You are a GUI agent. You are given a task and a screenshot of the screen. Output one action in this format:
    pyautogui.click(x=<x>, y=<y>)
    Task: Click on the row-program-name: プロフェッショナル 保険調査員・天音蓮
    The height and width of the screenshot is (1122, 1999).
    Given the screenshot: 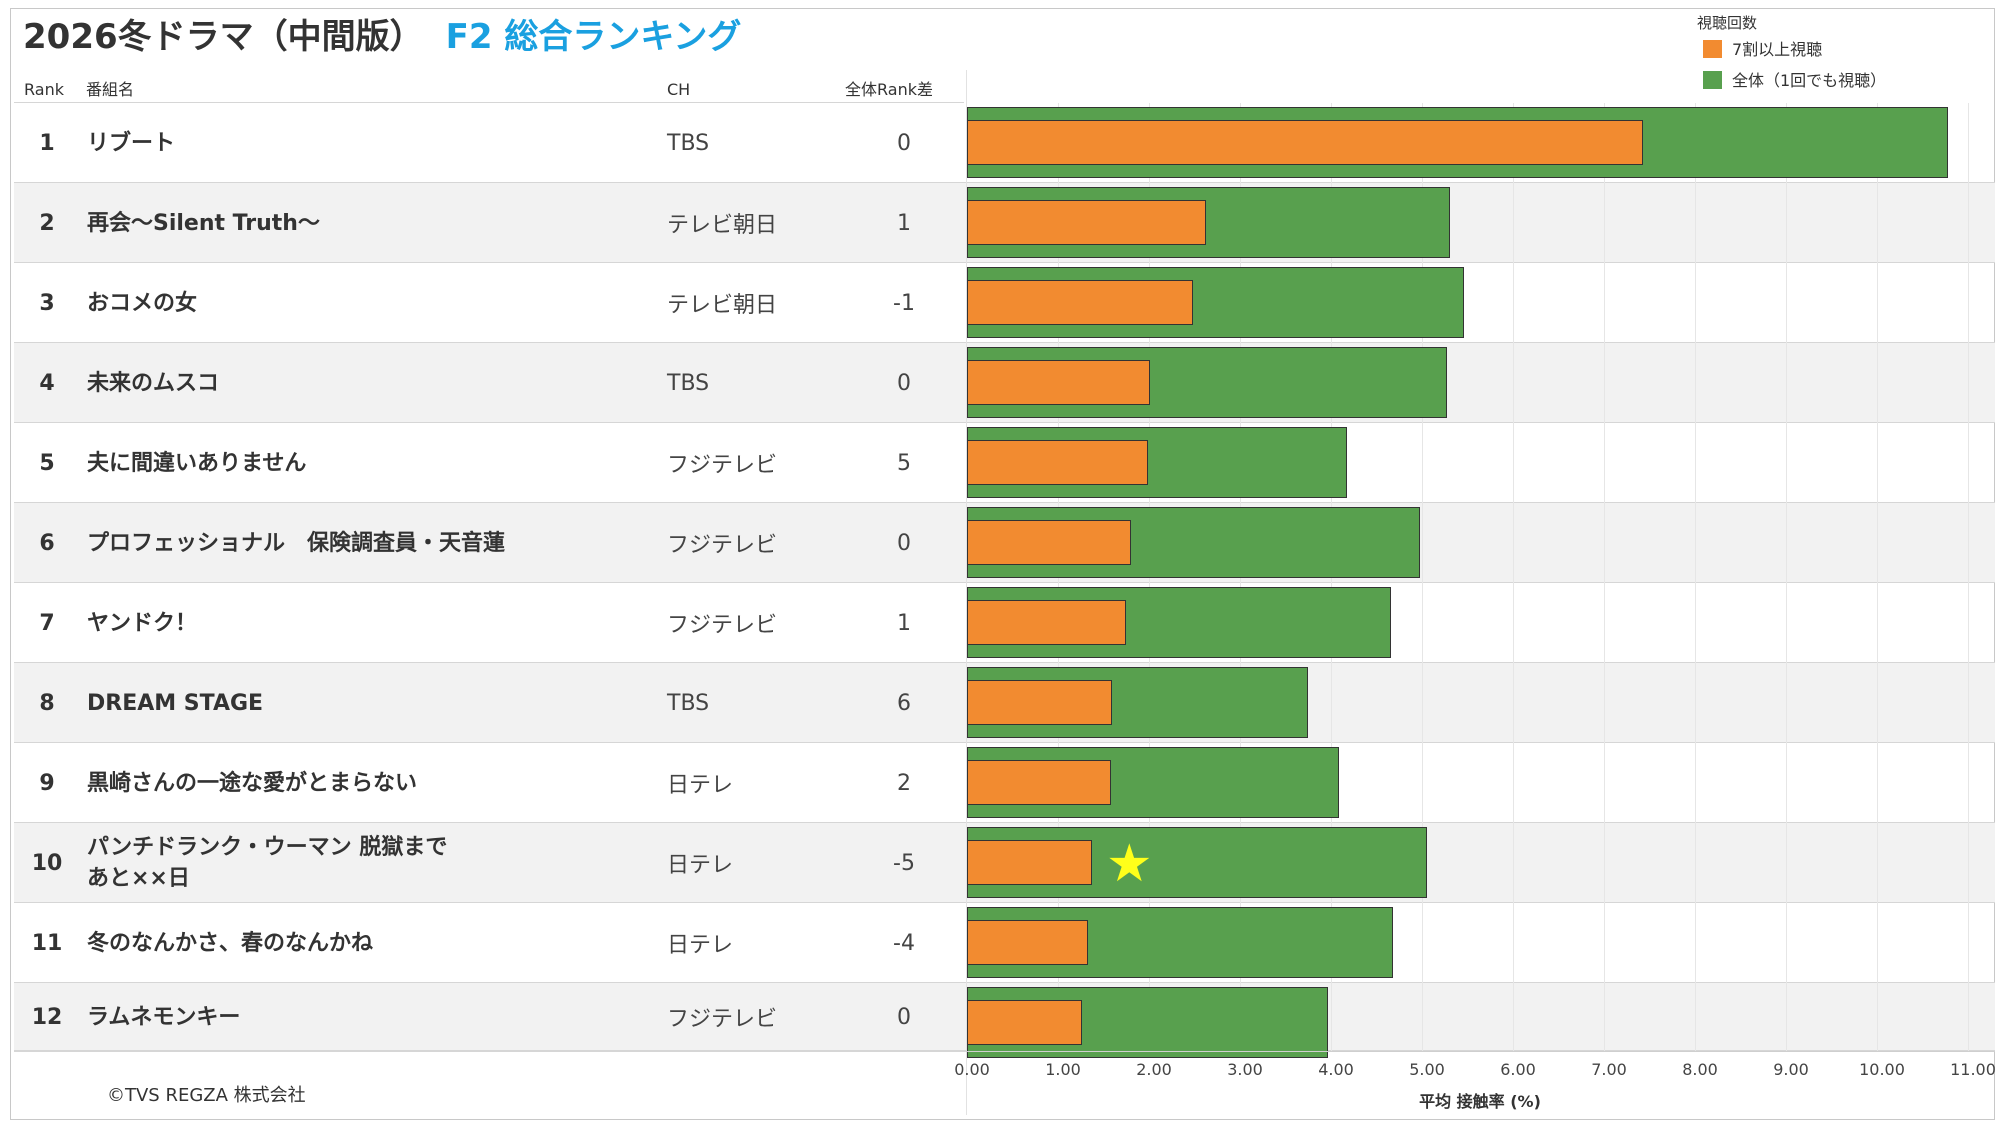 What is the action you would take?
    pyautogui.click(x=296, y=543)
    